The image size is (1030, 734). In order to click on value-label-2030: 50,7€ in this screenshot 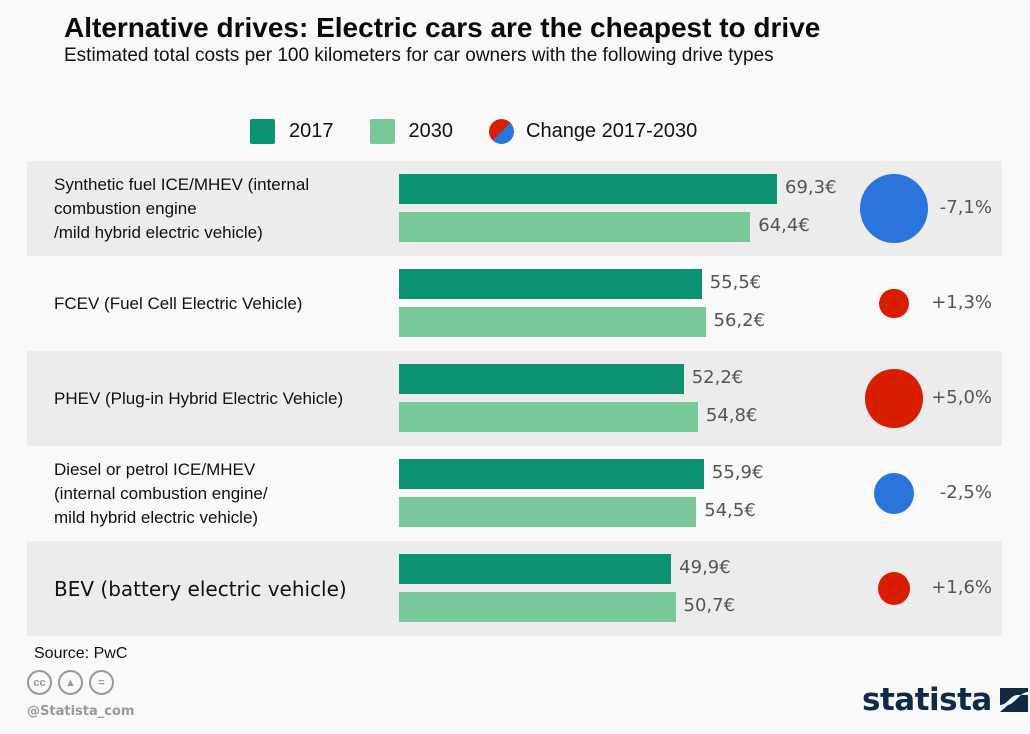, I will do `click(709, 605)`.